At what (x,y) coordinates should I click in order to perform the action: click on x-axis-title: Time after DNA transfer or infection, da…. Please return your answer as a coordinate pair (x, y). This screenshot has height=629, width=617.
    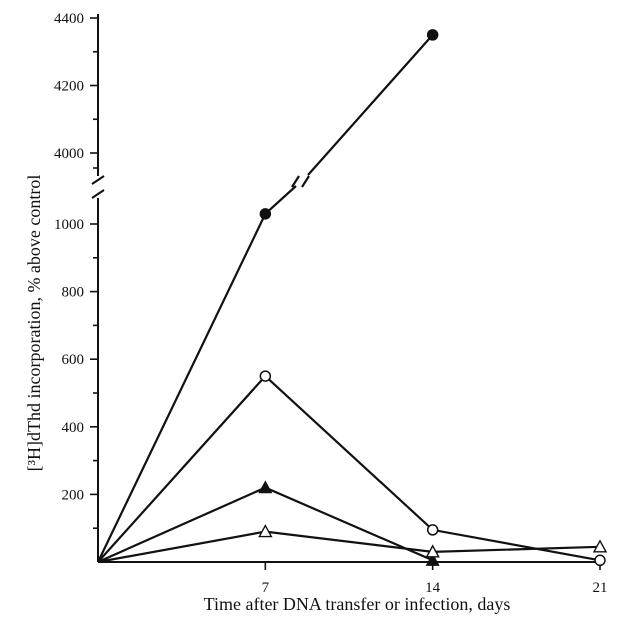
    Looking at the image, I should click on (357, 604).